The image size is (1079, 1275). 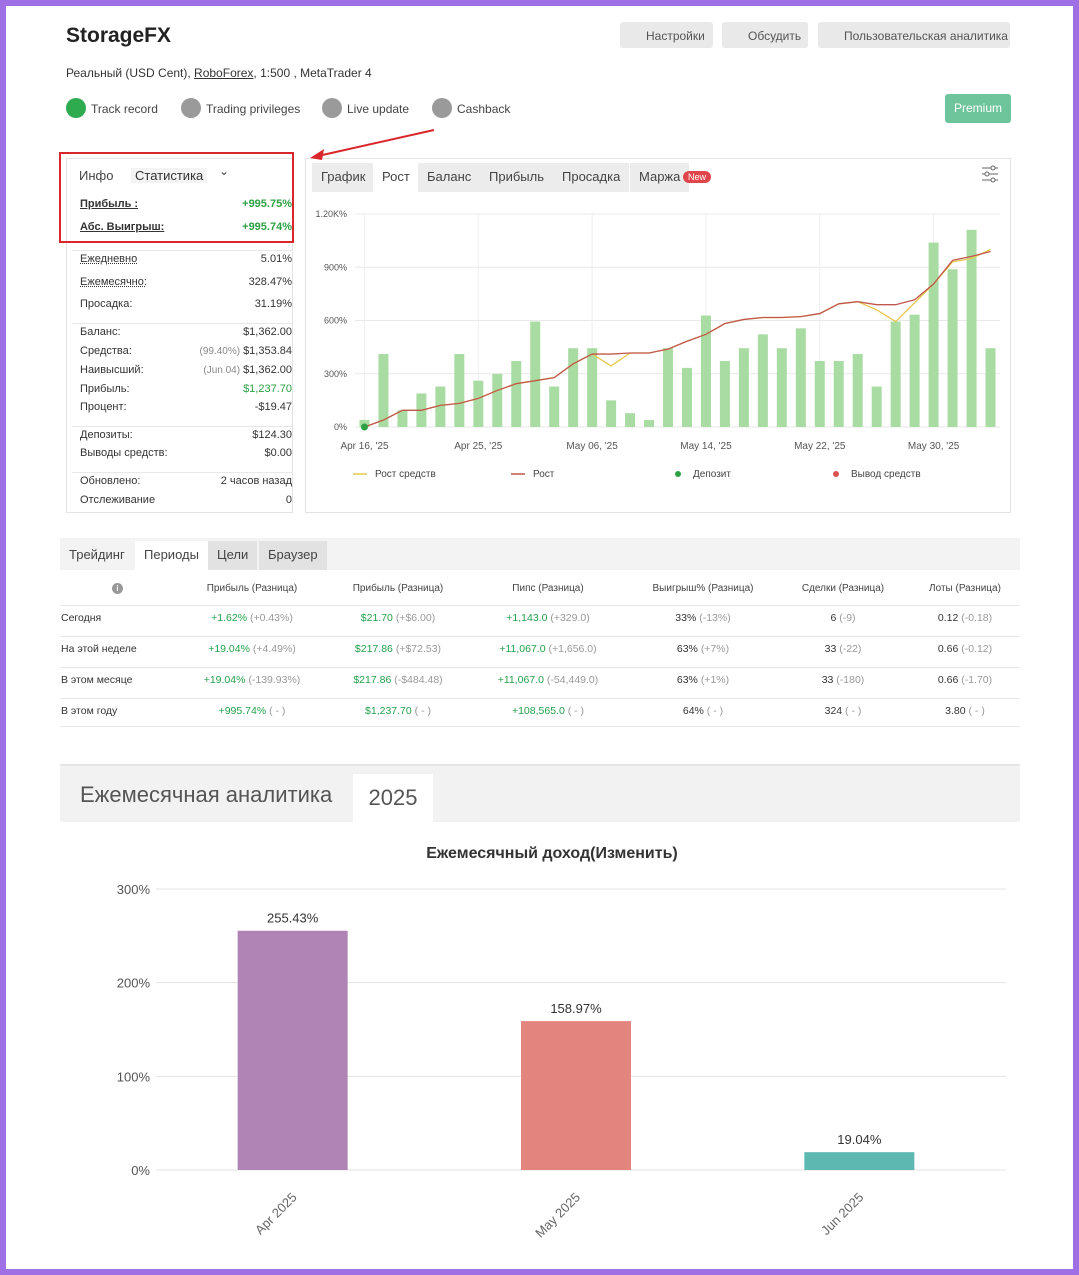 I want to click on legend-label: Рост средств, so click(x=405, y=474).